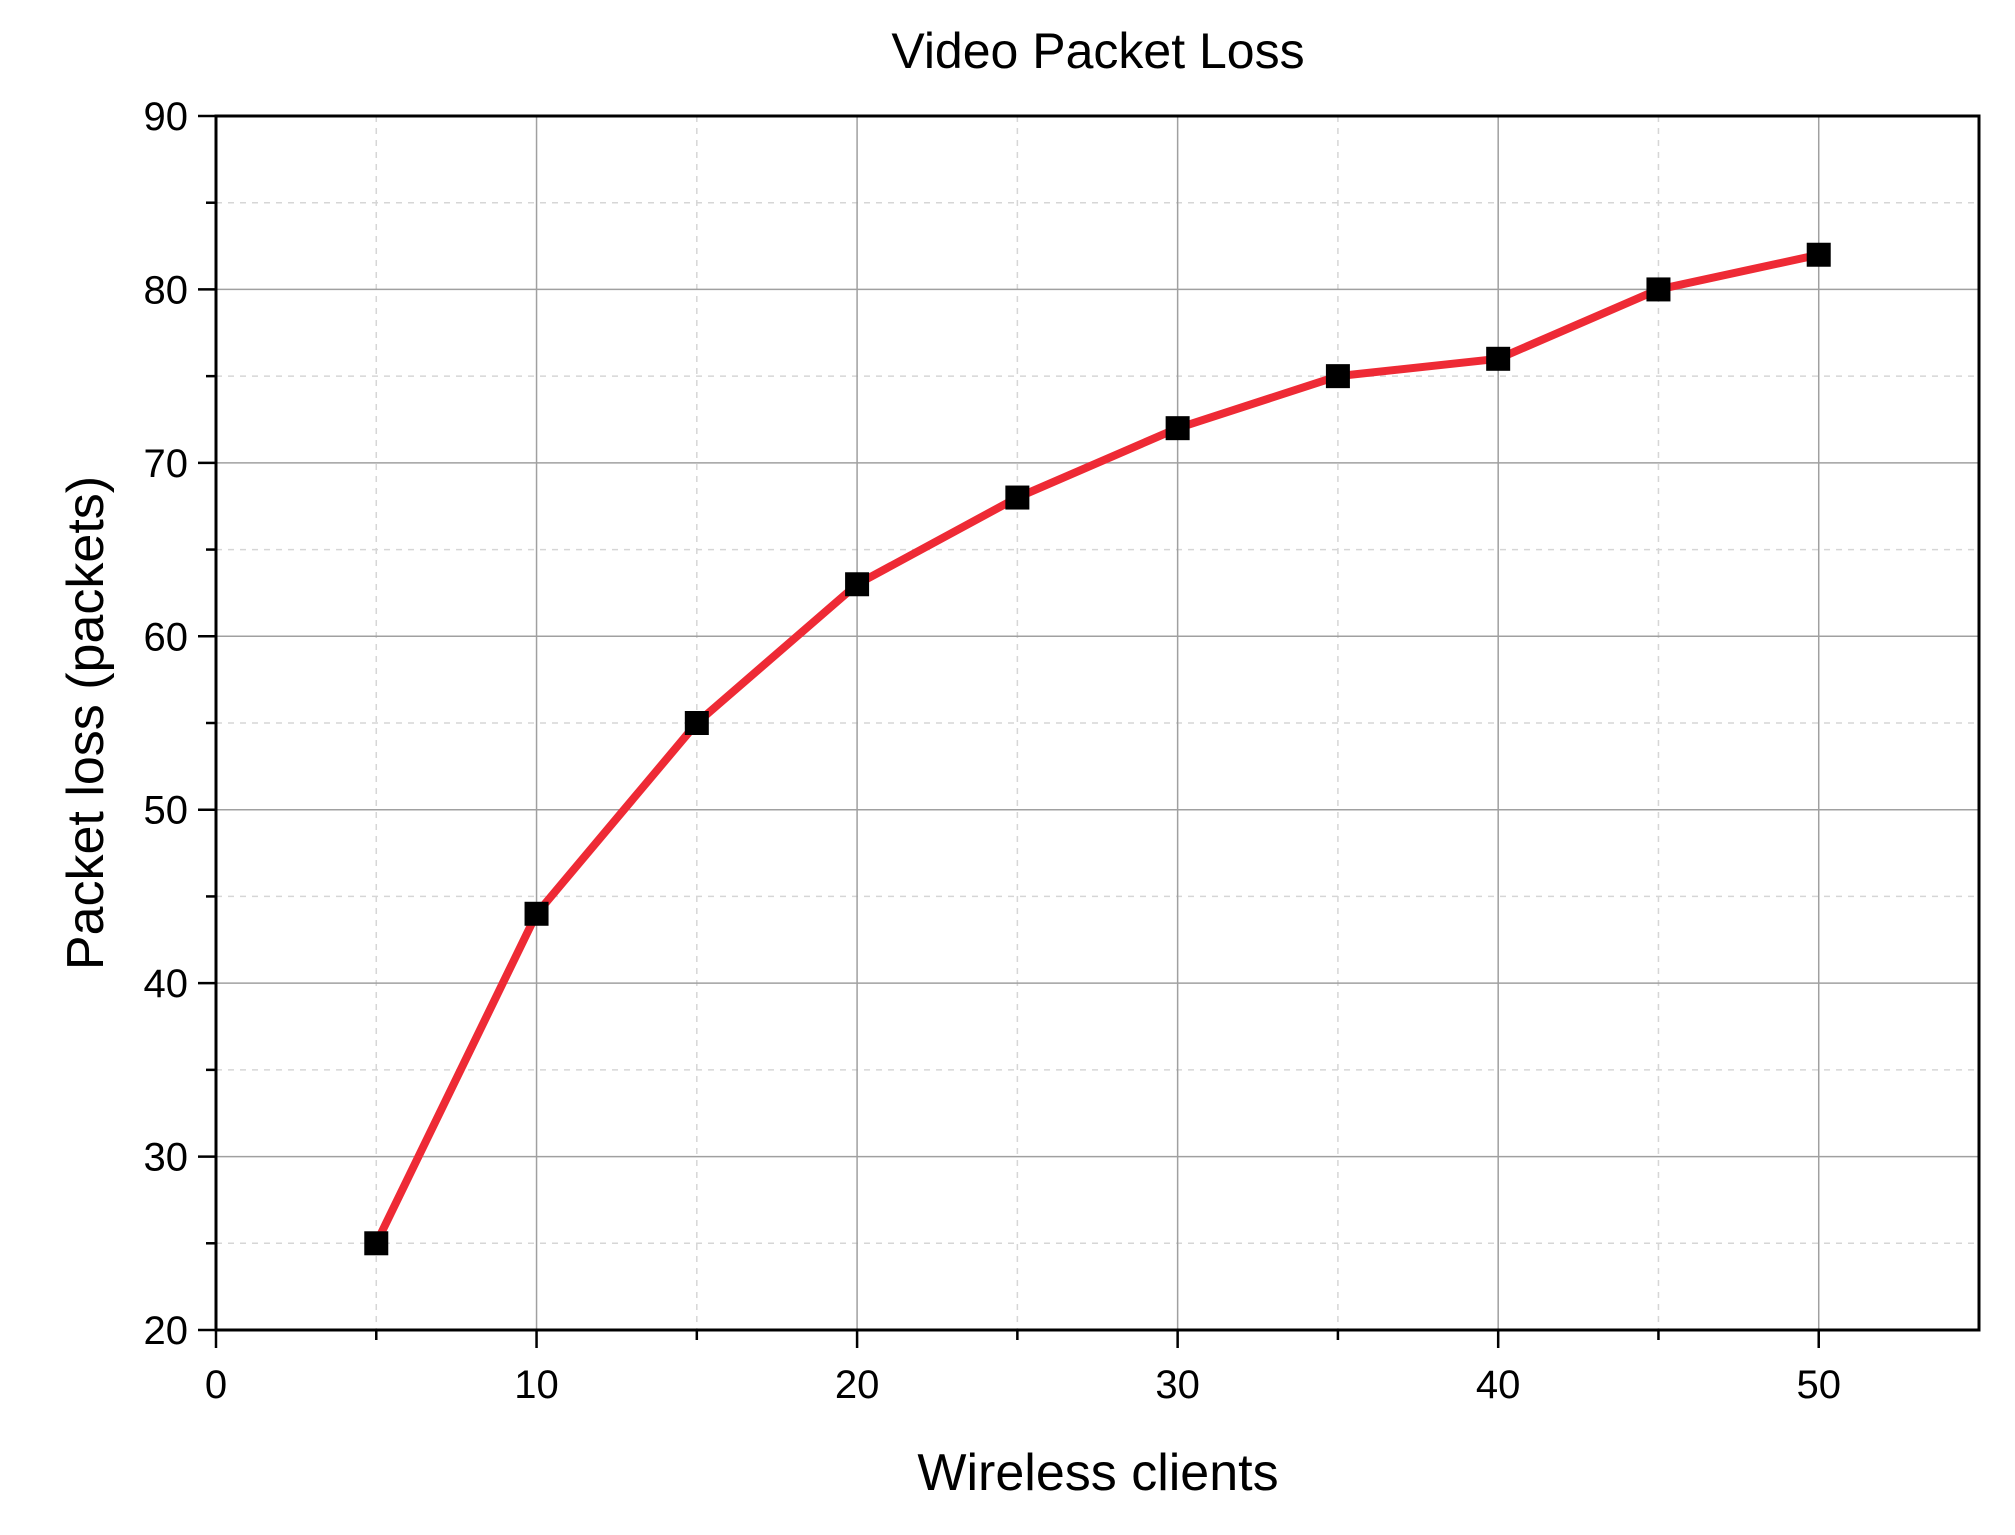  Describe the element at coordinates (857, 1385) in the screenshot. I see `x-tick-label: 20` at that location.